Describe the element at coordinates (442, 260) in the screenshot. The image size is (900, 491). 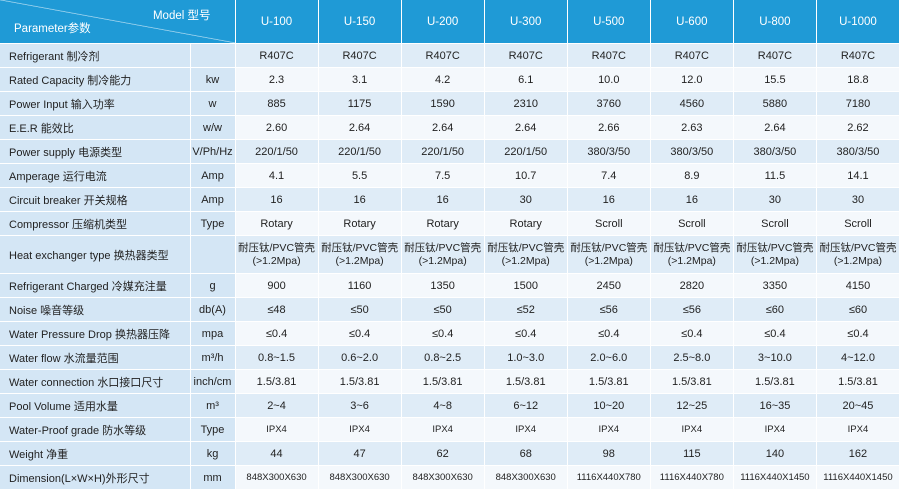
I see `value-line: (>1.2Mpa)` at that location.